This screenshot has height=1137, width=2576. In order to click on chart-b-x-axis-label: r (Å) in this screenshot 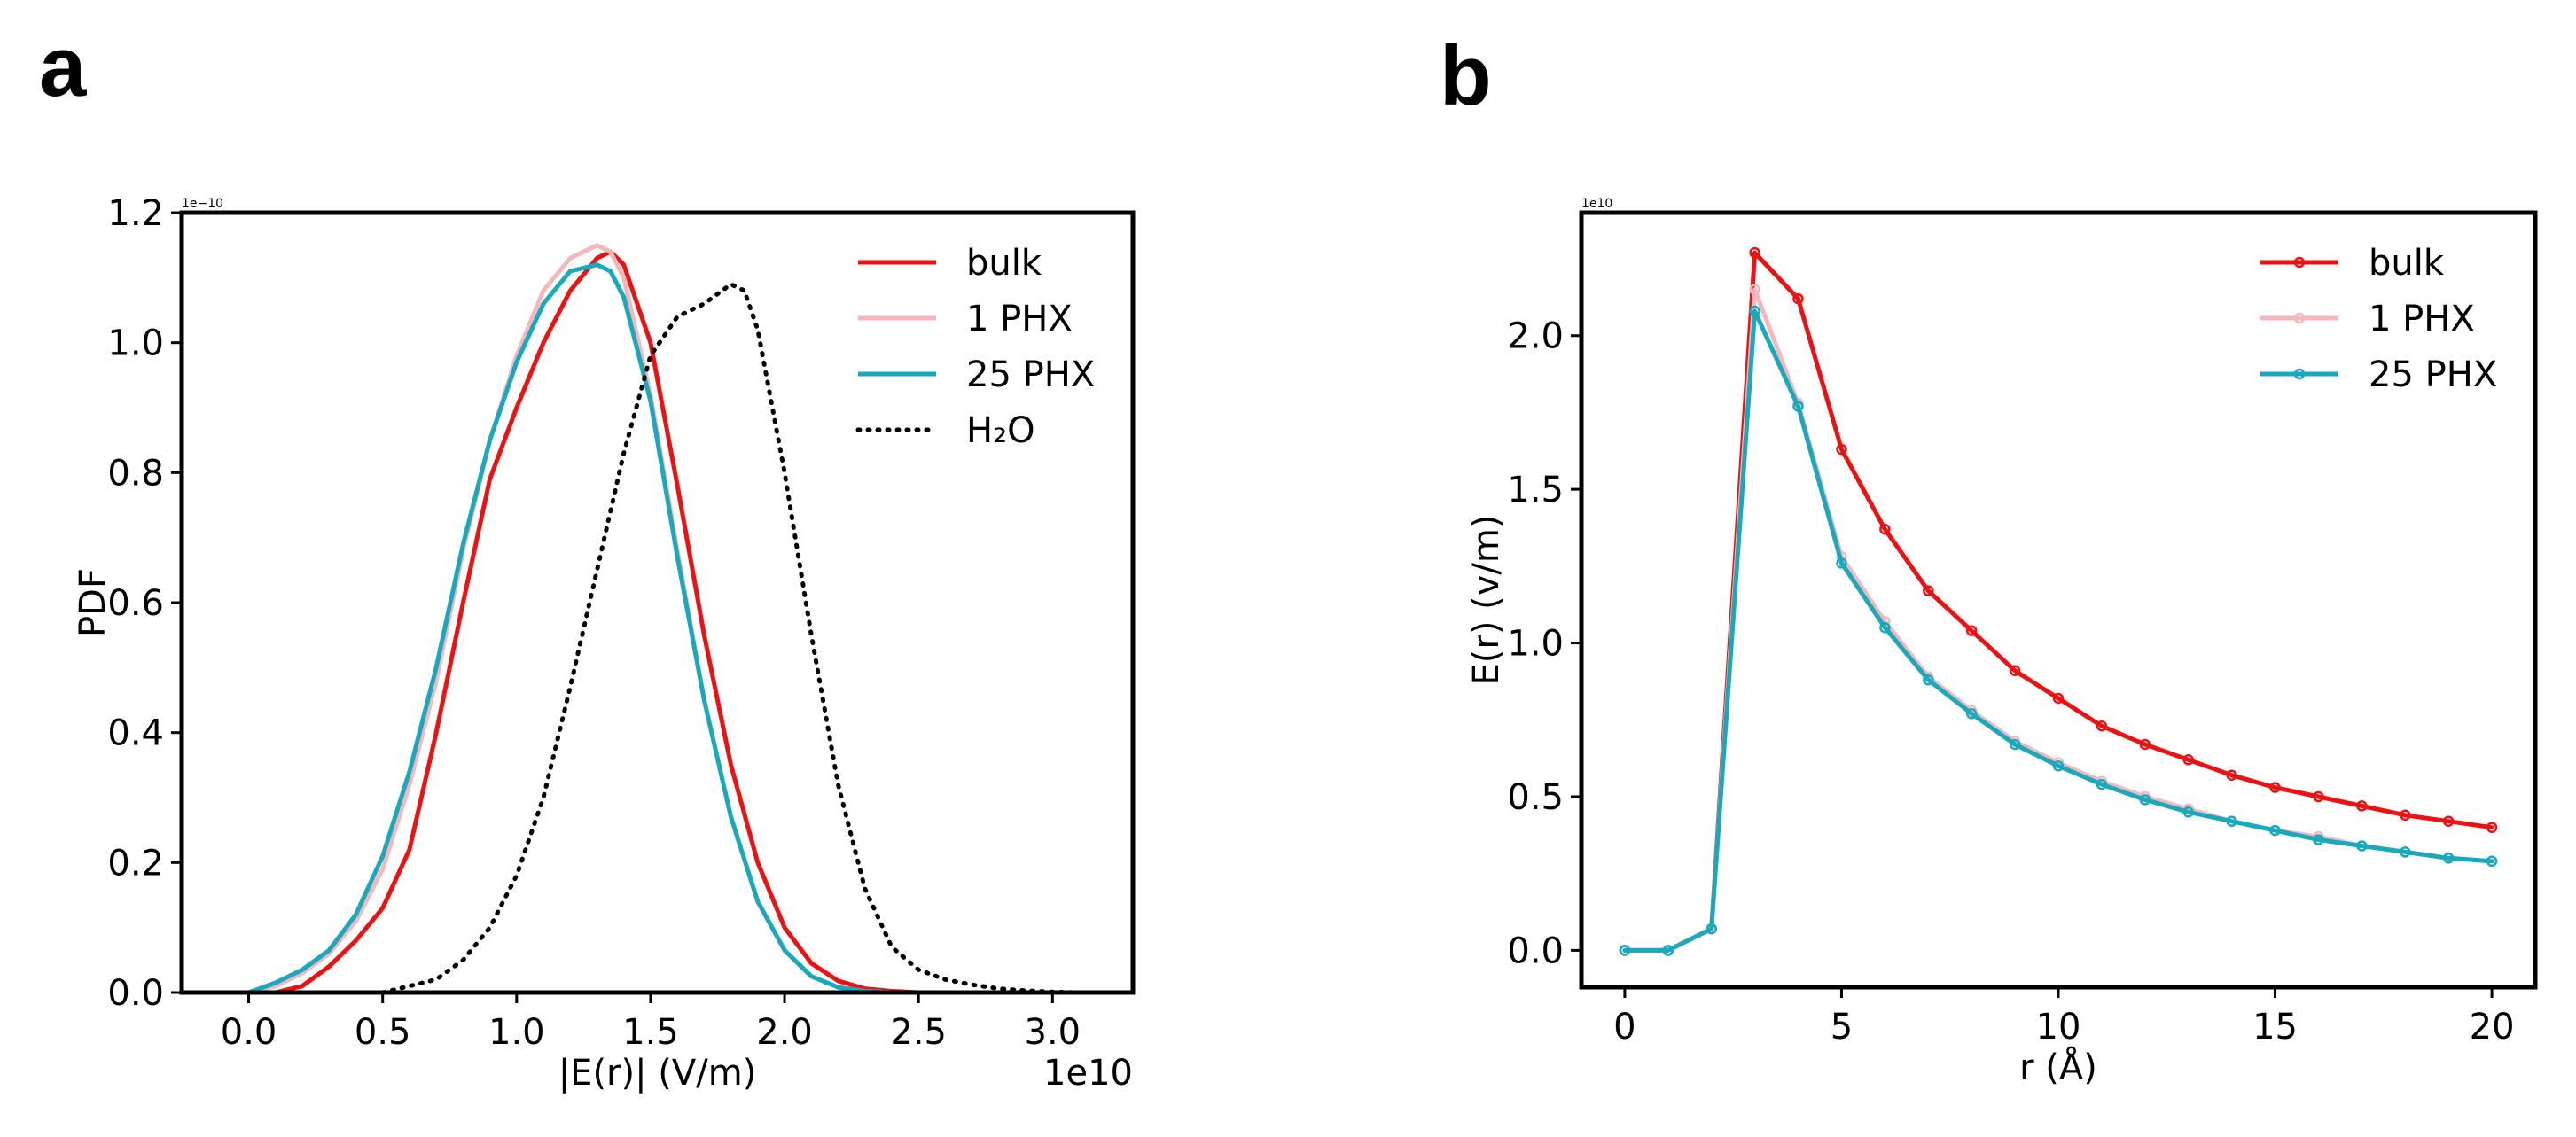, I will do `click(2058, 1067)`.